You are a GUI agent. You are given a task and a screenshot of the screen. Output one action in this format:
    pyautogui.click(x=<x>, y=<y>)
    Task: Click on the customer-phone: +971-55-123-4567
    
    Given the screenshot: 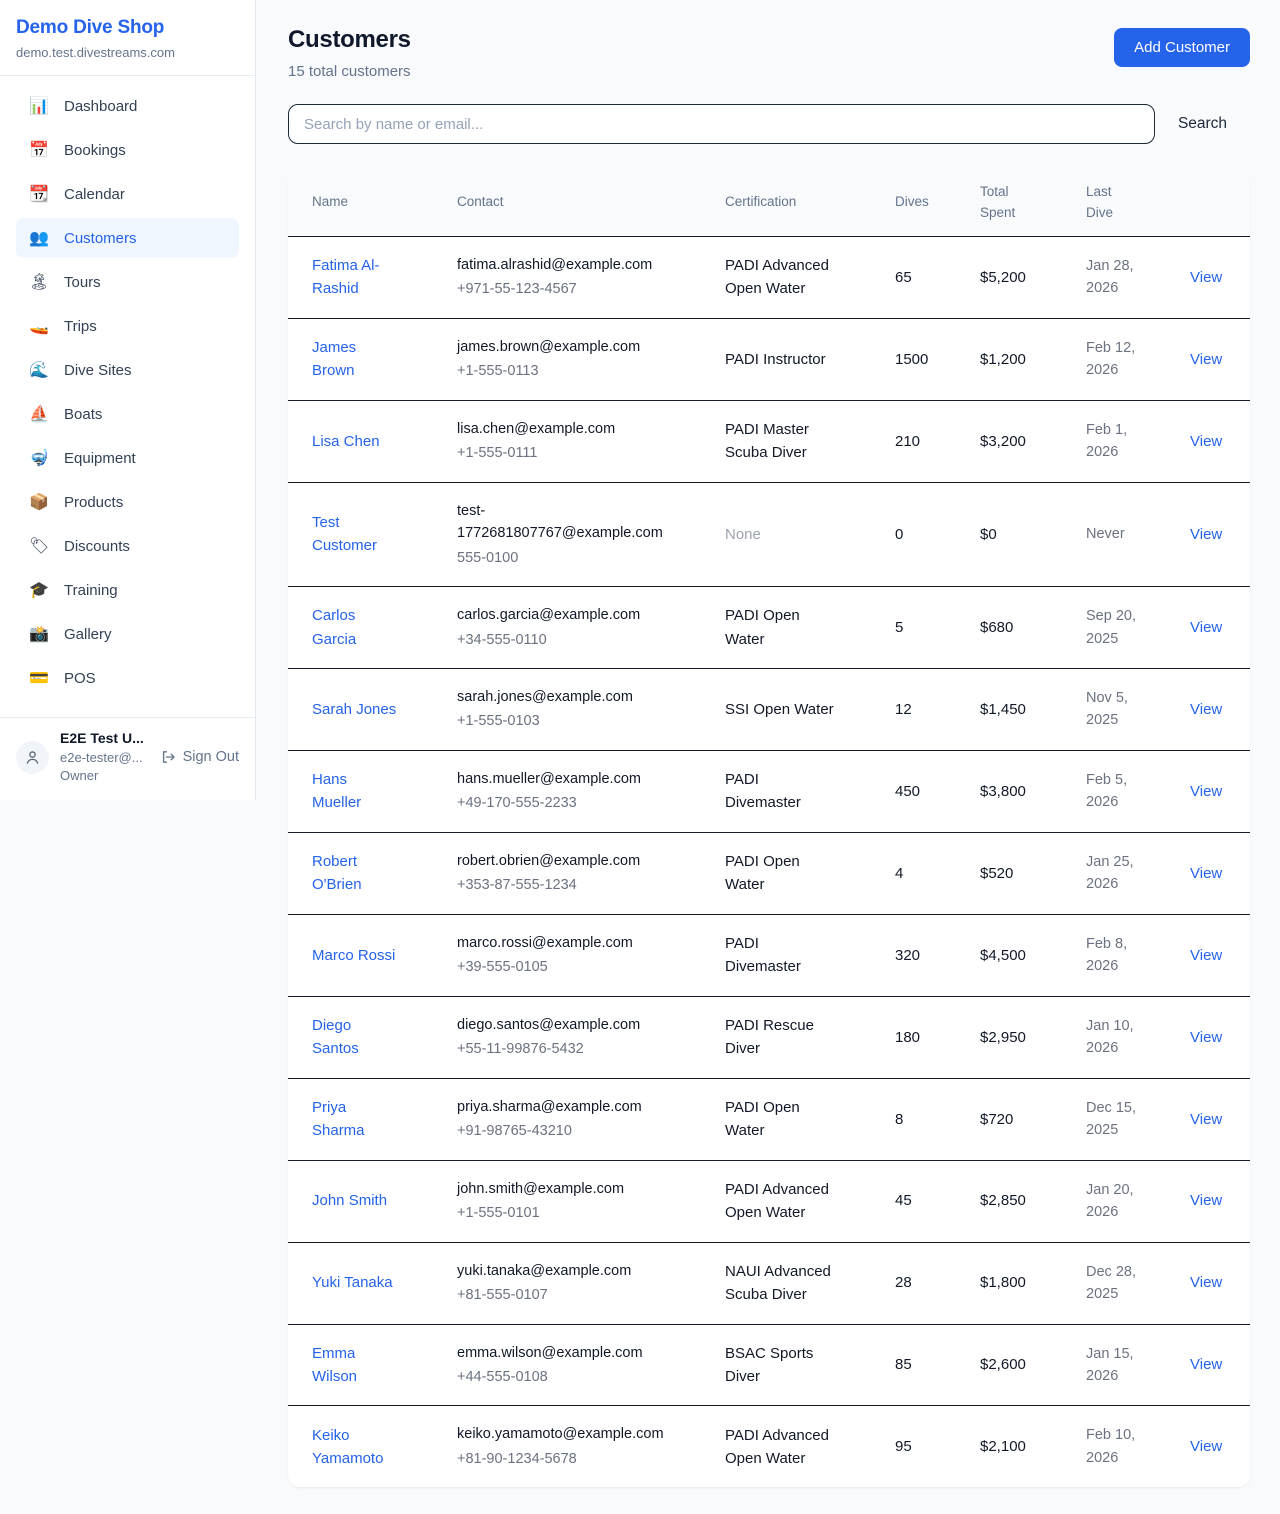 What is the action you would take?
    pyautogui.click(x=517, y=289)
    